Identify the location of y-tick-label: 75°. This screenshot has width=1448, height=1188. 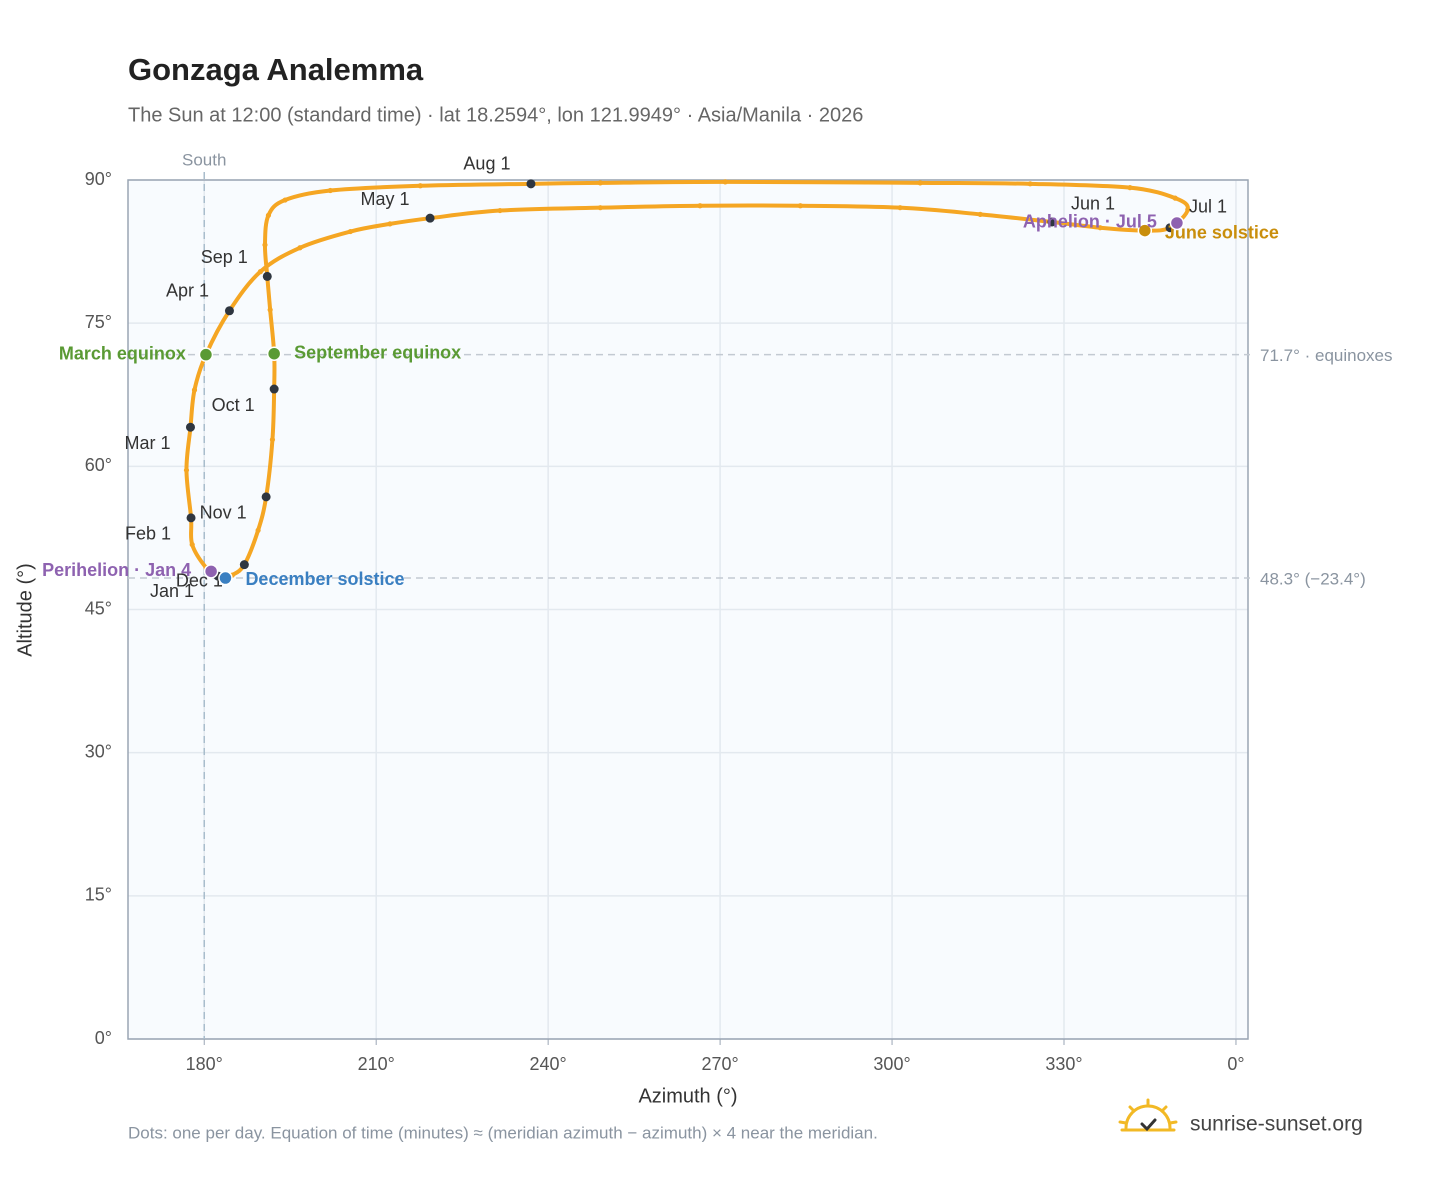
(98, 322).